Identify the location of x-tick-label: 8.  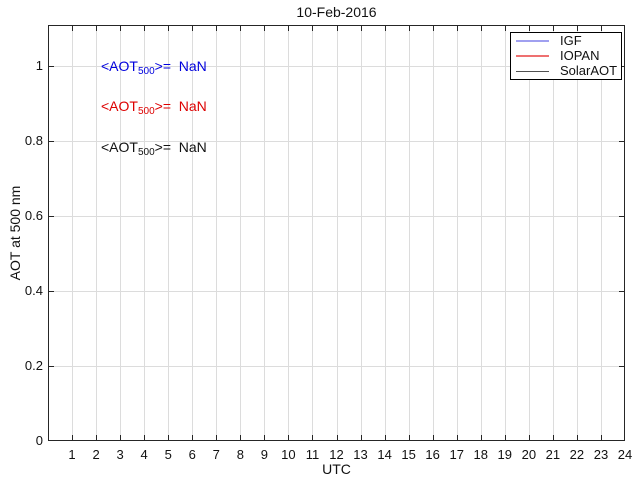
(240, 454).